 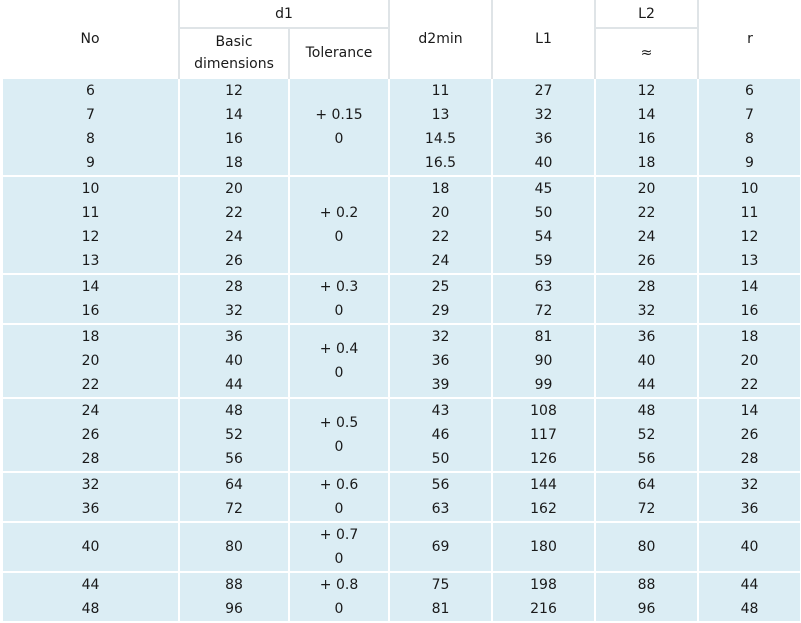 I want to click on cell-l1: 117, so click(x=544, y=435).